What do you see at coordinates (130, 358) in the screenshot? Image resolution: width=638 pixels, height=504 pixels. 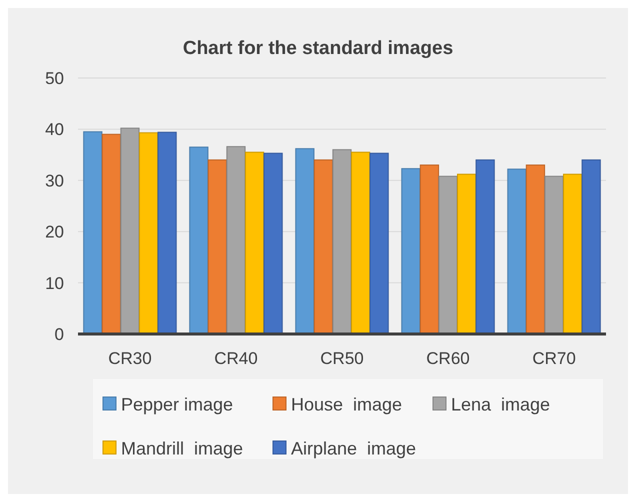 I see `x-tick-label: CR30` at bounding box center [130, 358].